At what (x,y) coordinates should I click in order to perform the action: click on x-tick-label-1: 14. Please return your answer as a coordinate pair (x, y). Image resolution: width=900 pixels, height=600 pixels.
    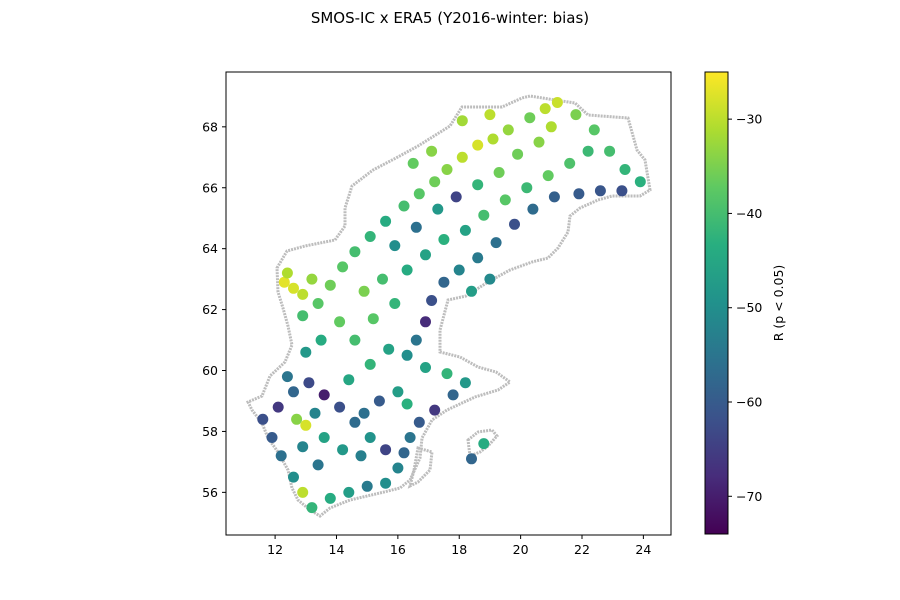
    Looking at the image, I should click on (337, 549).